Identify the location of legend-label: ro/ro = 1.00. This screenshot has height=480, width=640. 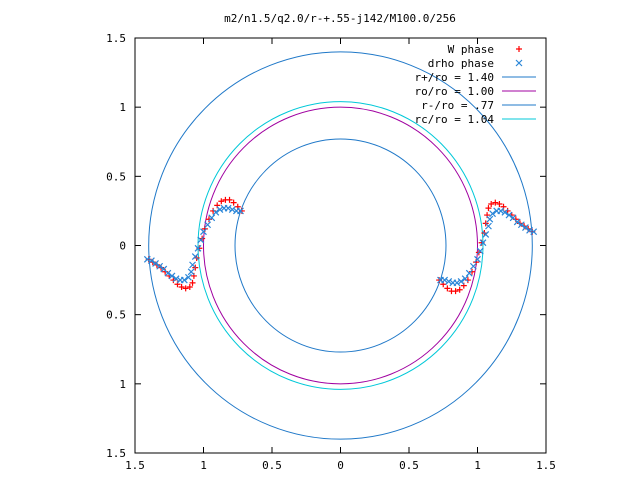
(454, 91).